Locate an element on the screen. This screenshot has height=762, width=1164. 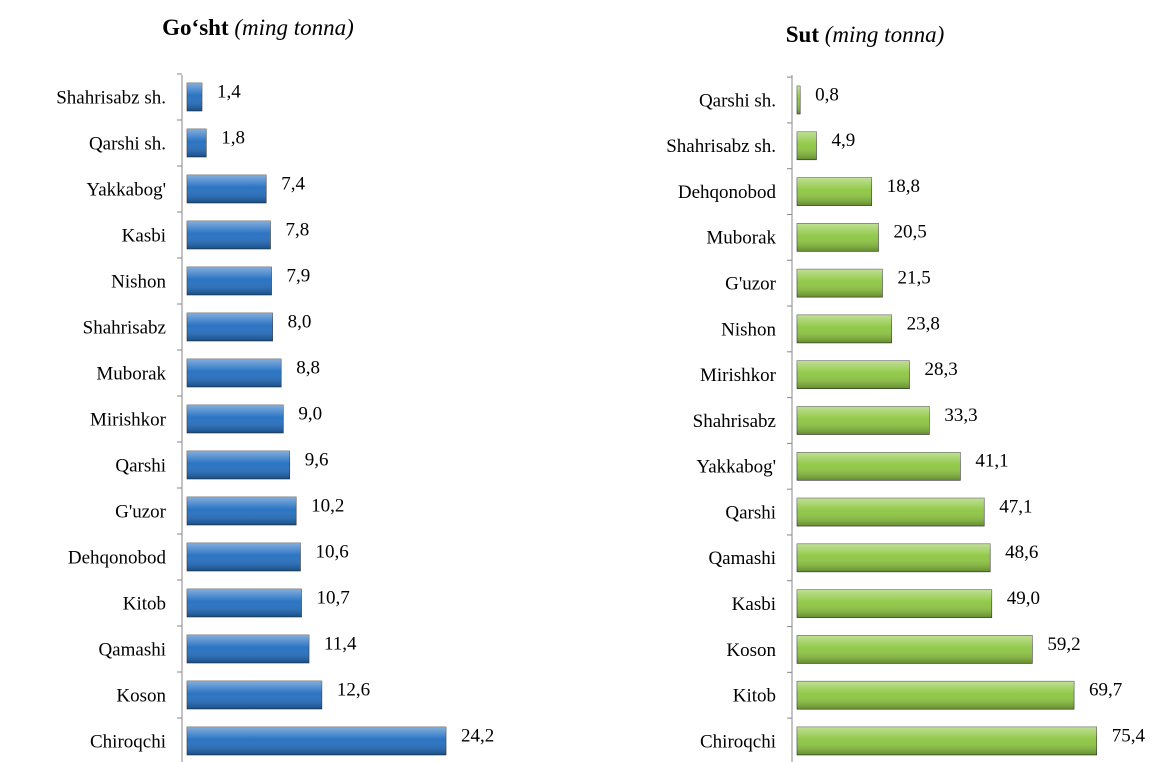
data-label: 33,3 is located at coordinates (960, 415).